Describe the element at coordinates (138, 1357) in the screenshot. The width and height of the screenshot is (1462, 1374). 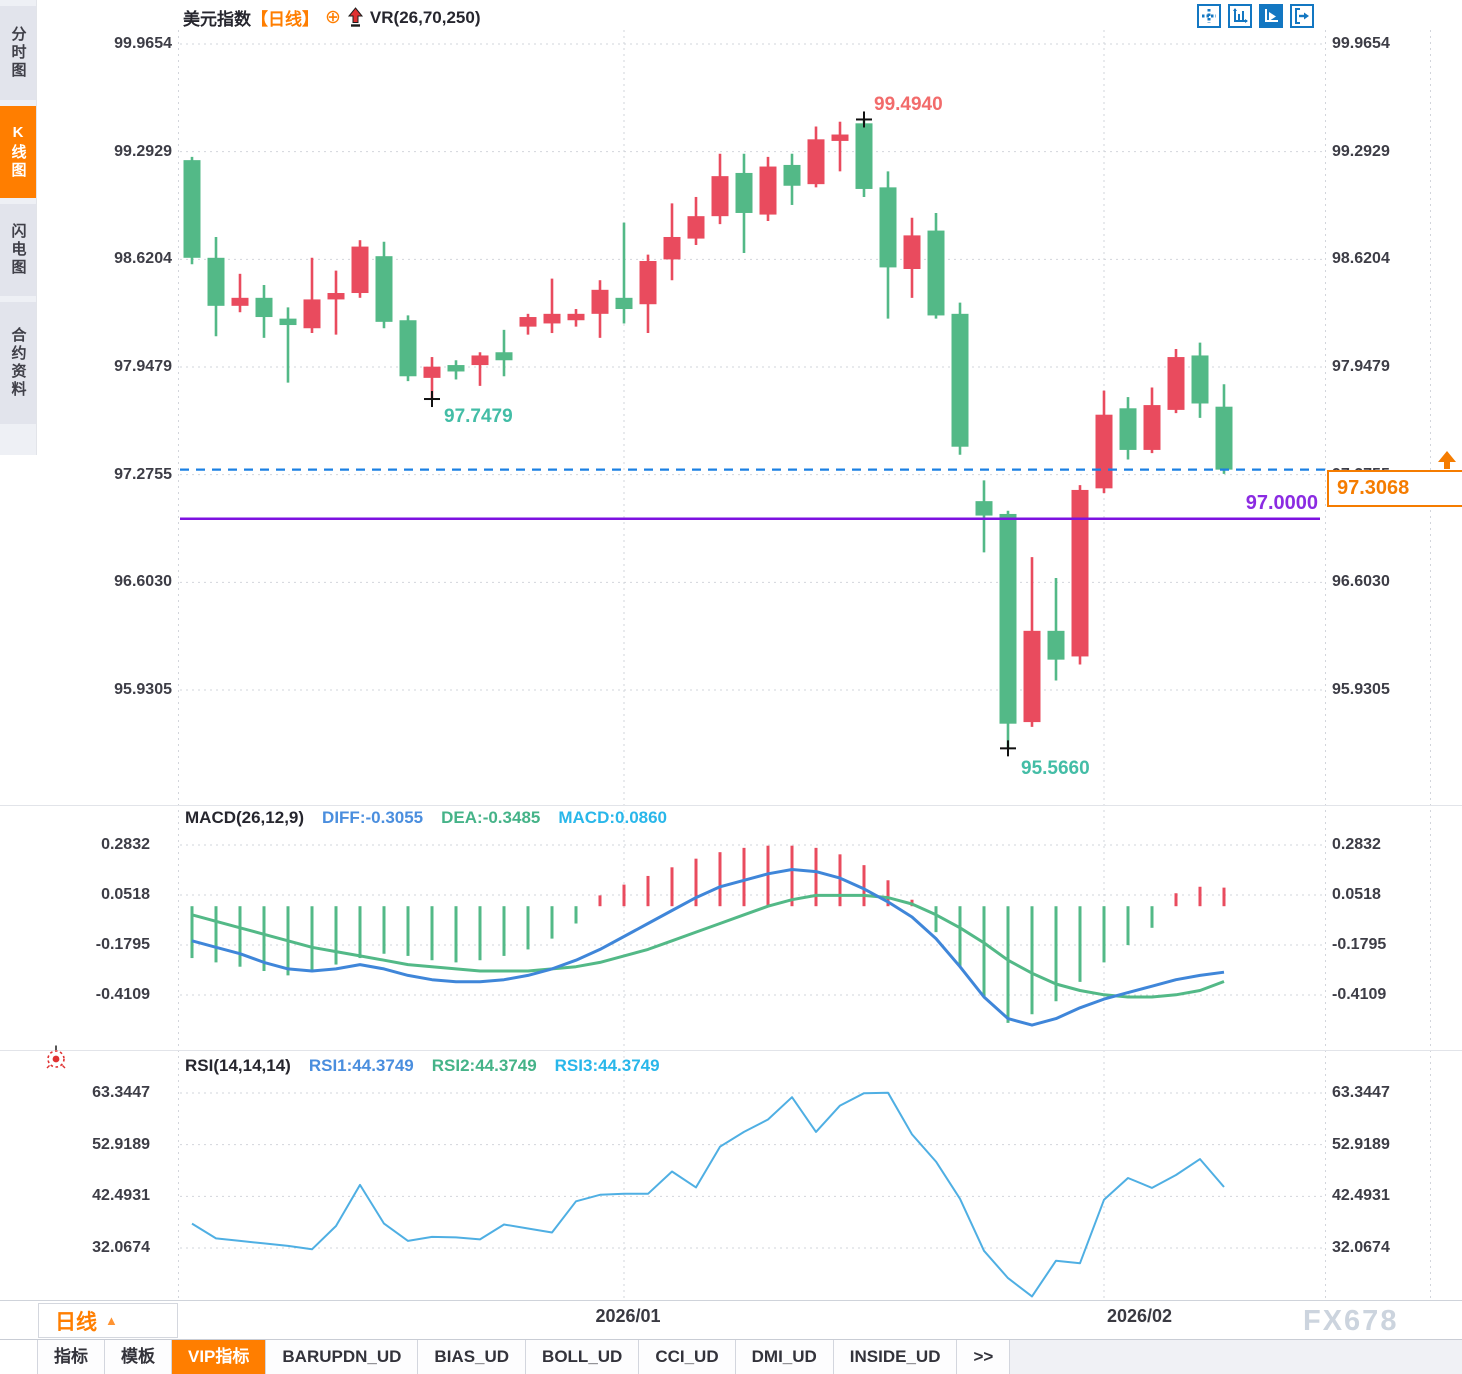
I see `bottom-tab-: 模板` at that location.